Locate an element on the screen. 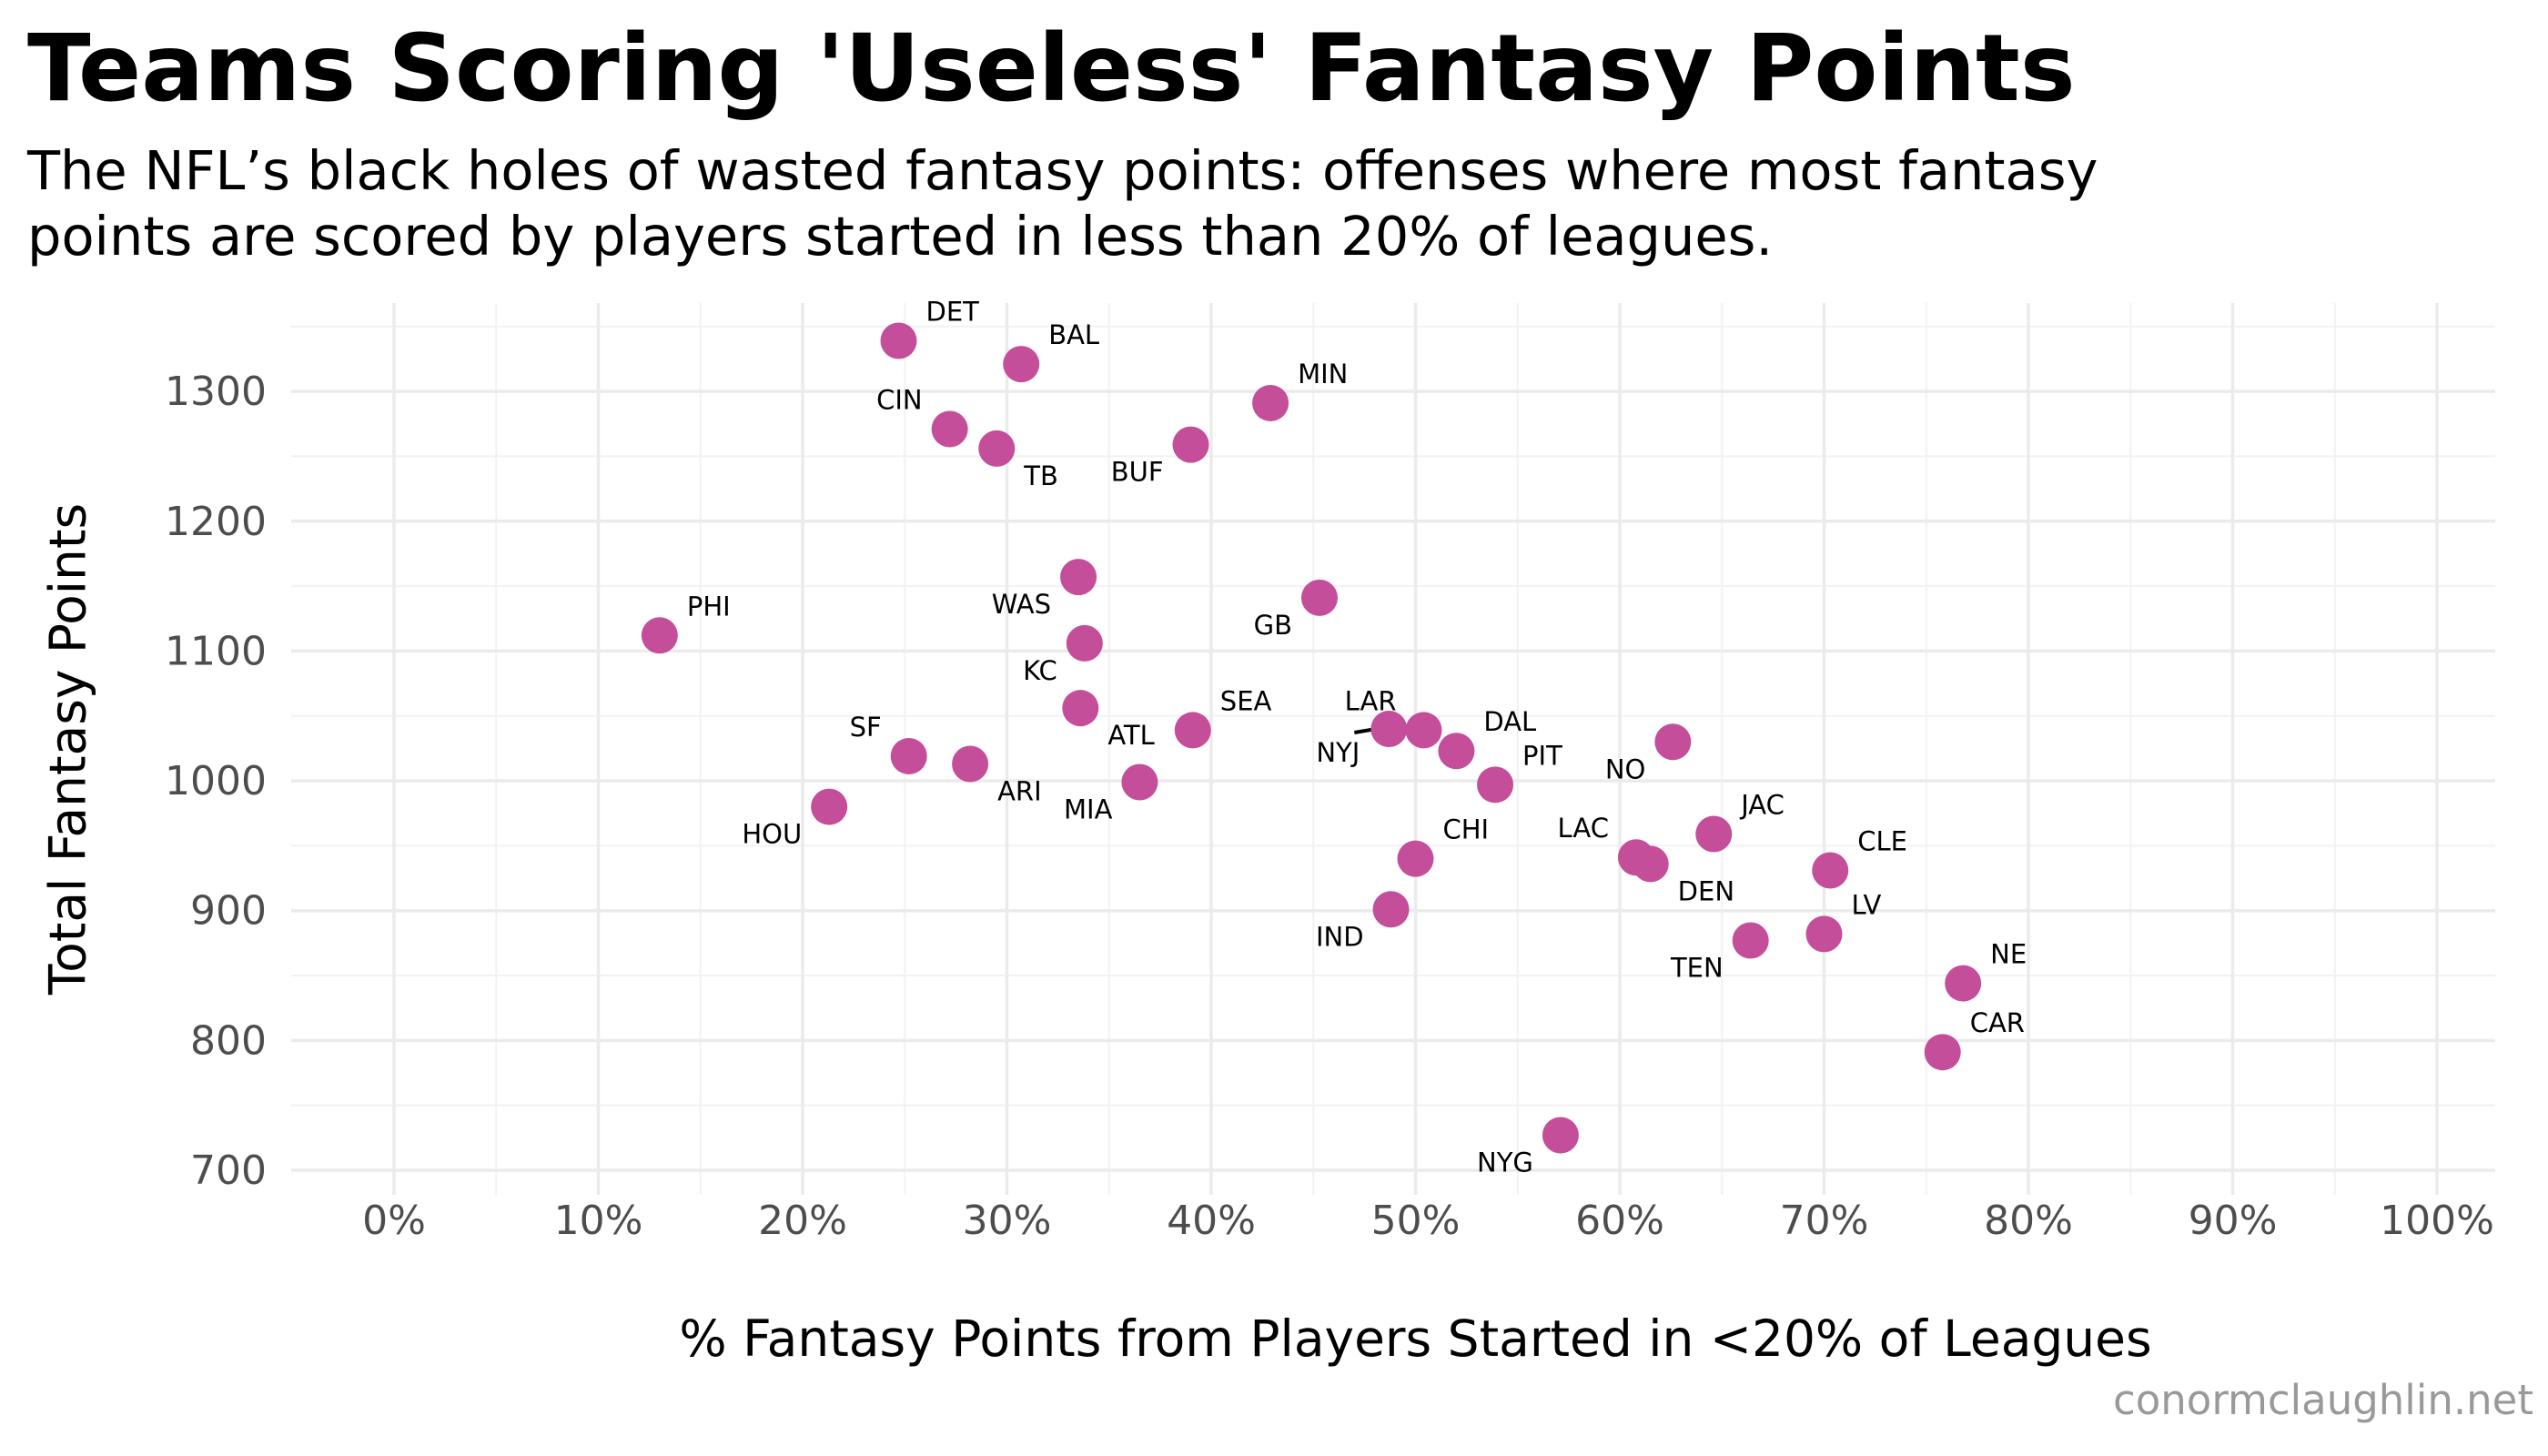 The height and width of the screenshot is (1456, 2548). point-tb is located at coordinates (997, 449).